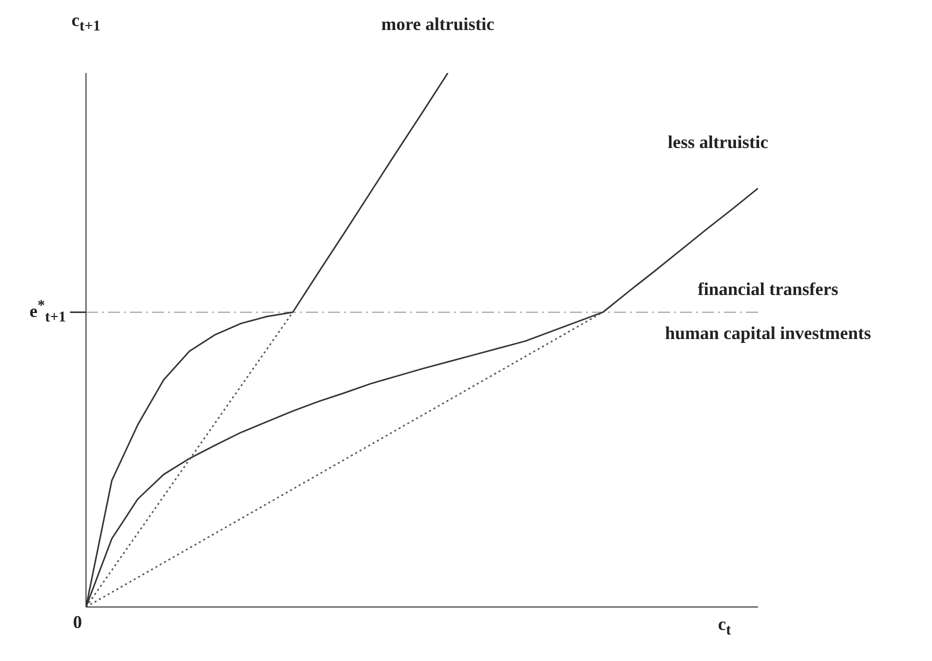  What do you see at coordinates (86, 23) in the screenshot?
I see `y-axis-title: c$_{t+1}$` at bounding box center [86, 23].